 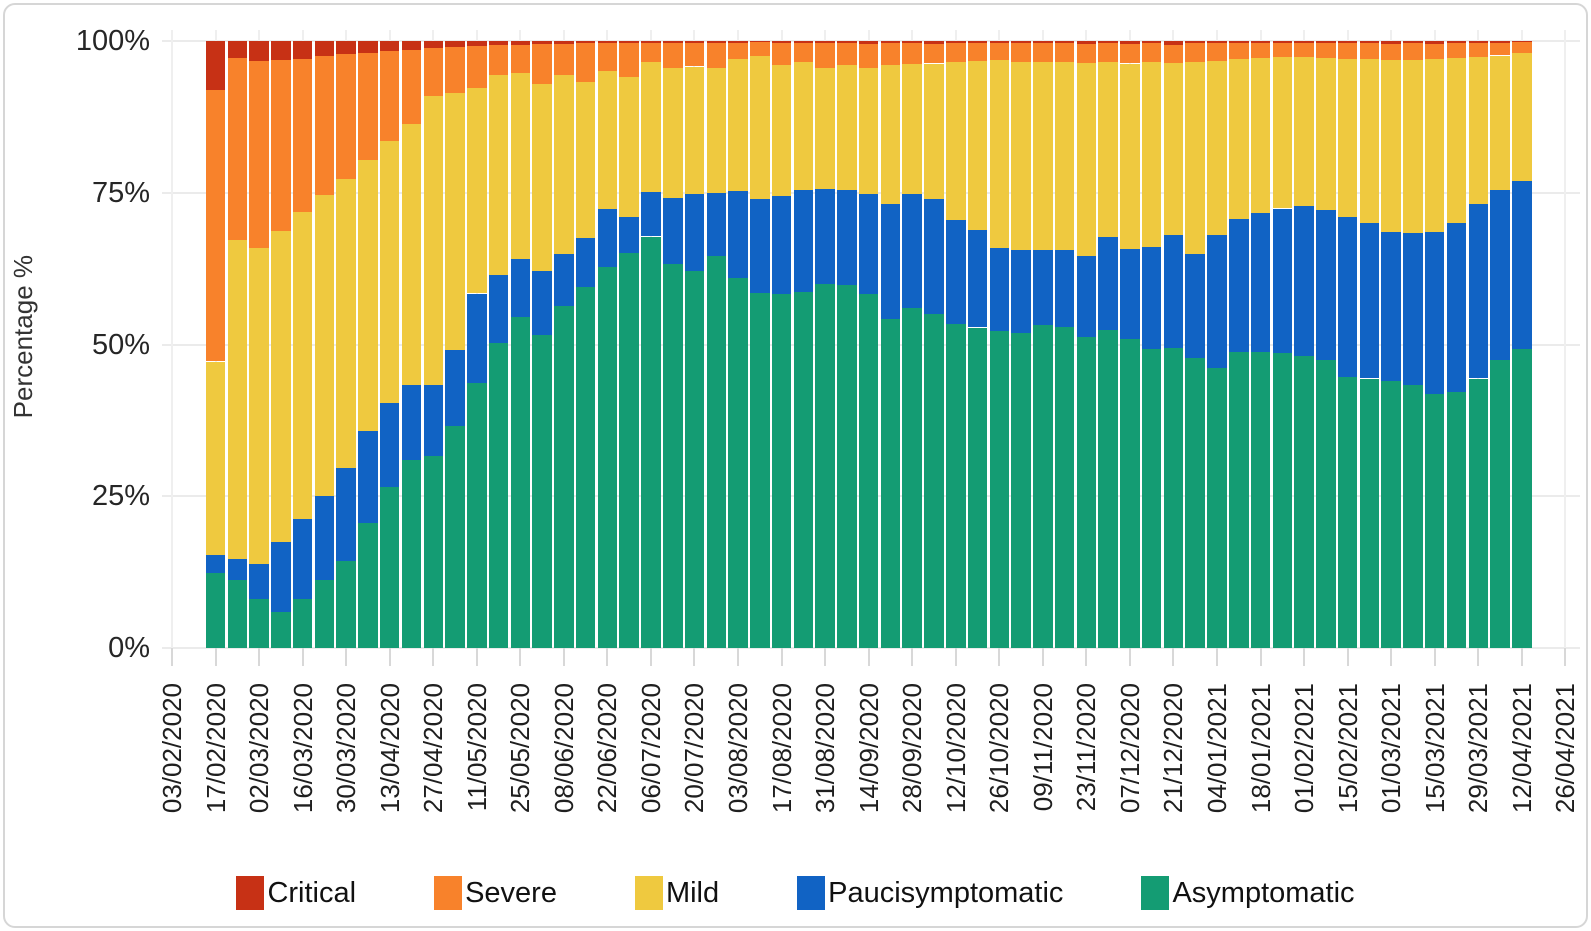 What do you see at coordinates (1216, 748) in the screenshot?
I see `x-tick-label: 04/01/2021` at bounding box center [1216, 748].